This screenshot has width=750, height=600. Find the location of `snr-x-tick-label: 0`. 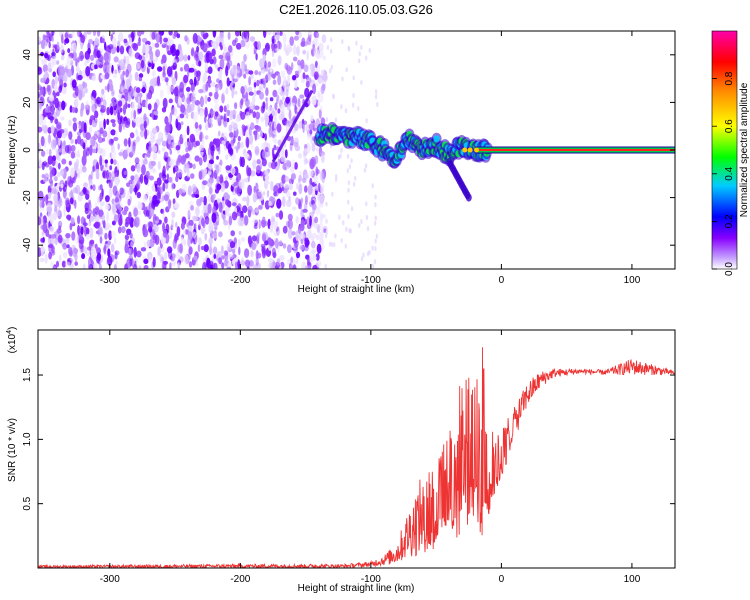

snr-x-tick-label: 0 is located at coordinates (502, 579).